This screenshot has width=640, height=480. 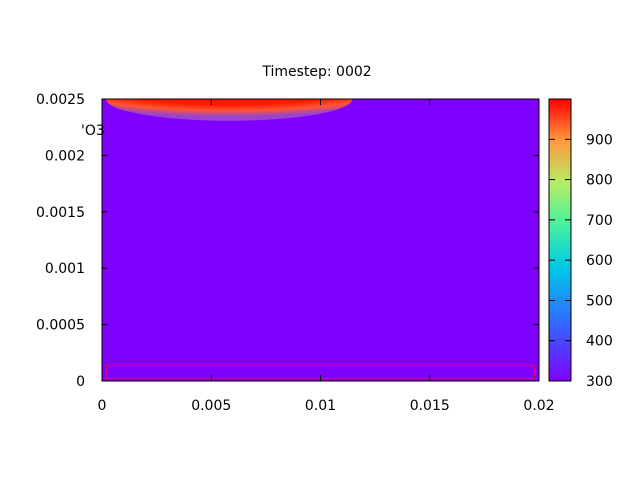 What do you see at coordinates (599, 382) in the screenshot?
I see `colorbar-tick-label: 300` at bounding box center [599, 382].